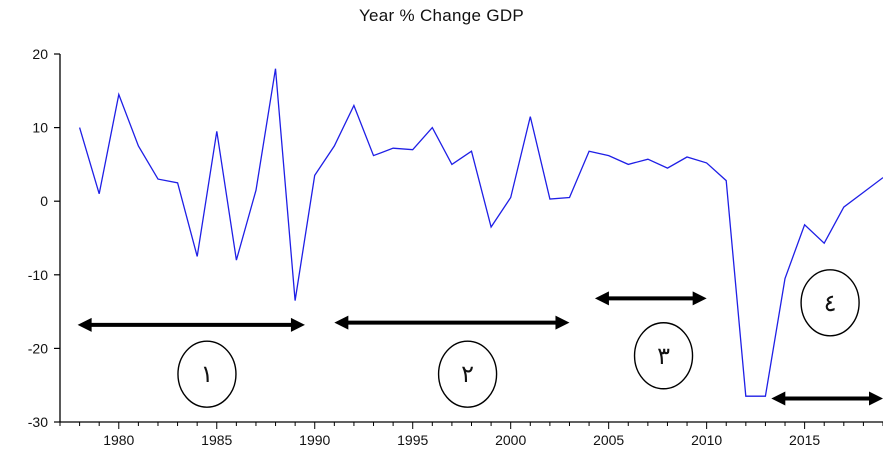 This screenshot has width=883, height=462. What do you see at coordinates (412, 440) in the screenshot?
I see `x-tick-label: 1995` at bounding box center [412, 440].